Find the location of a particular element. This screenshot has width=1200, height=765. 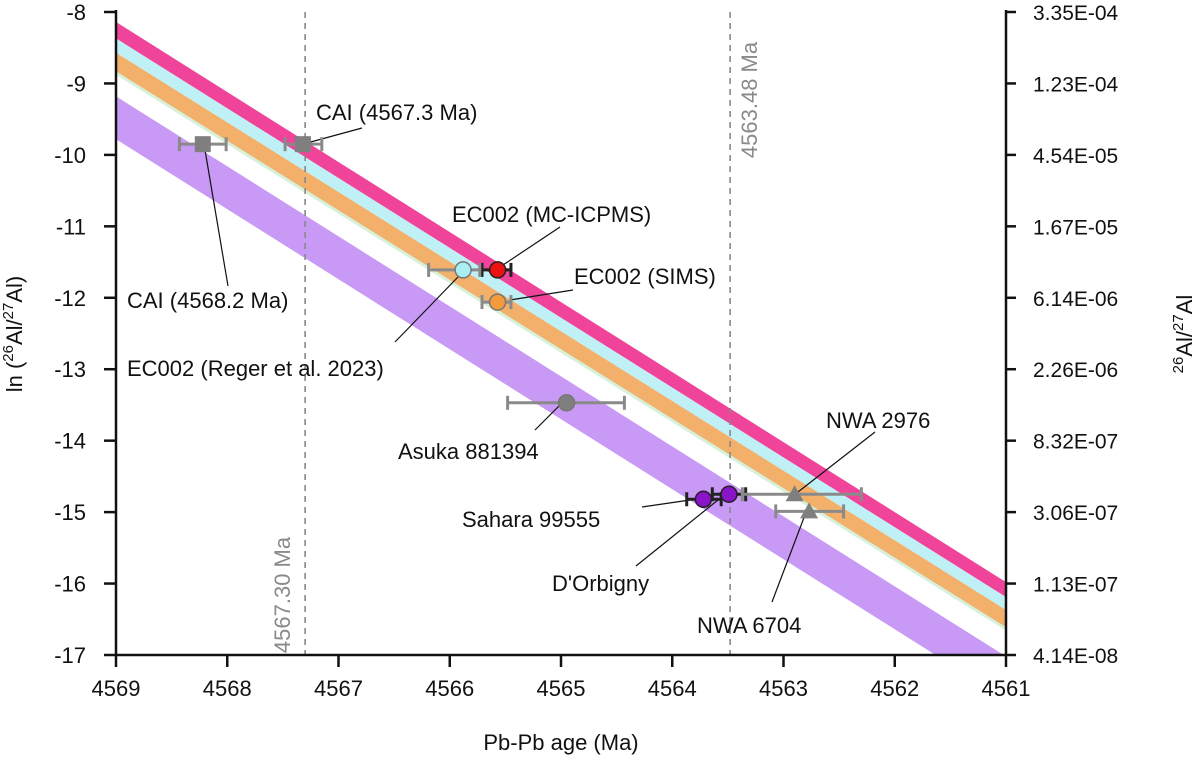

y2-tick-label: 1.67E-05 is located at coordinates (1075, 227).